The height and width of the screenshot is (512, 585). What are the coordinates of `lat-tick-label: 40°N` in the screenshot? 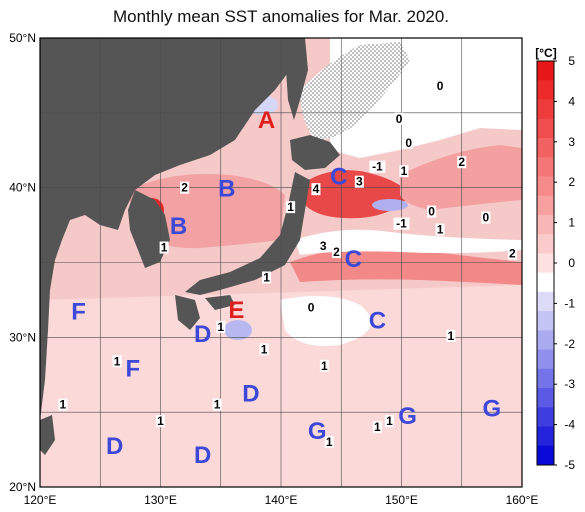 It's located at (22, 188).